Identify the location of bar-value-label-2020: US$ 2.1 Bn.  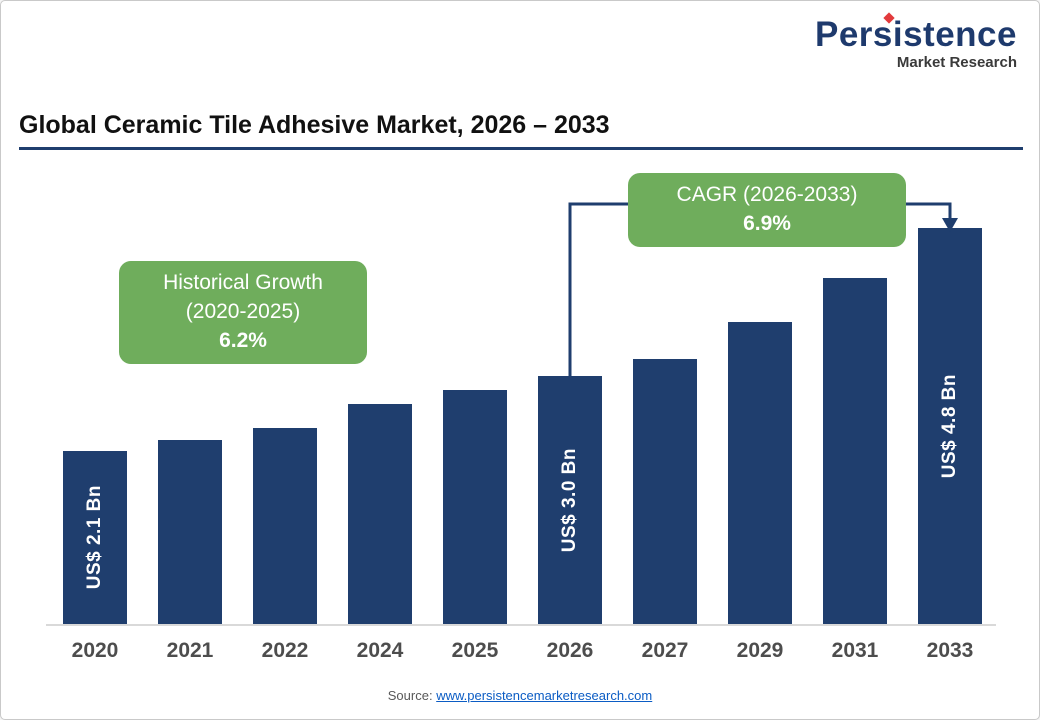
(94, 537).